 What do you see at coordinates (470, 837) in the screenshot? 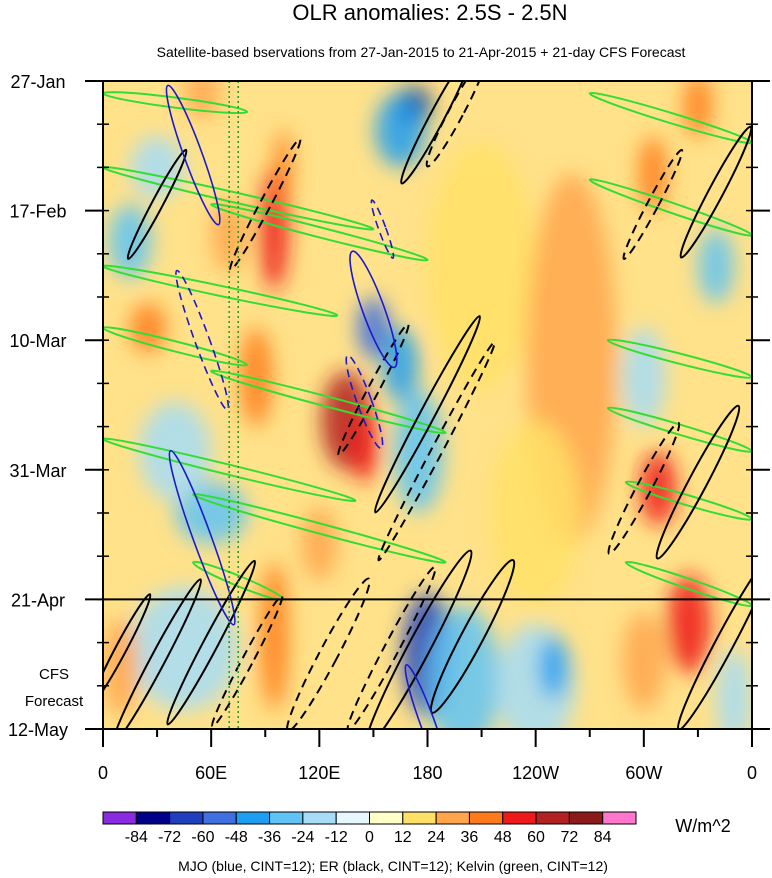
I see `colorbar-label: 36` at bounding box center [470, 837].